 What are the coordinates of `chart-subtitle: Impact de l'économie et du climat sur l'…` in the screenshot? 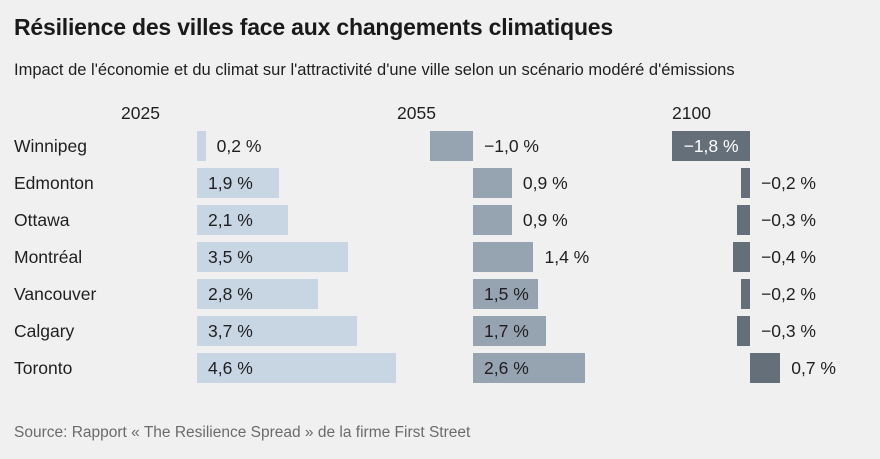 It's located at (374, 70).